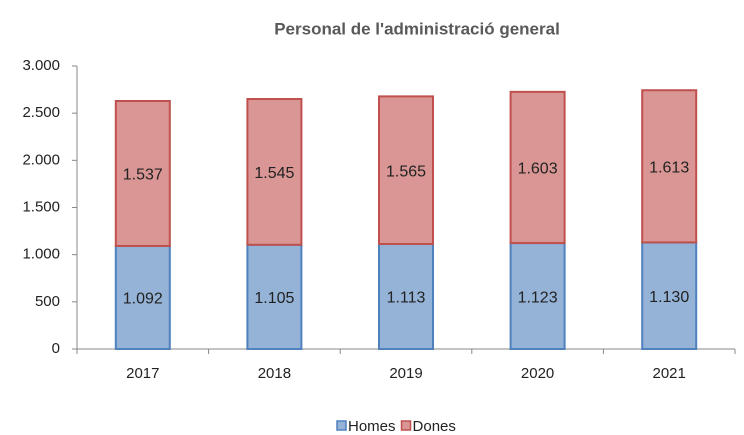  What do you see at coordinates (142, 373) in the screenshot?
I see `x-tick-label: 2017` at bounding box center [142, 373].